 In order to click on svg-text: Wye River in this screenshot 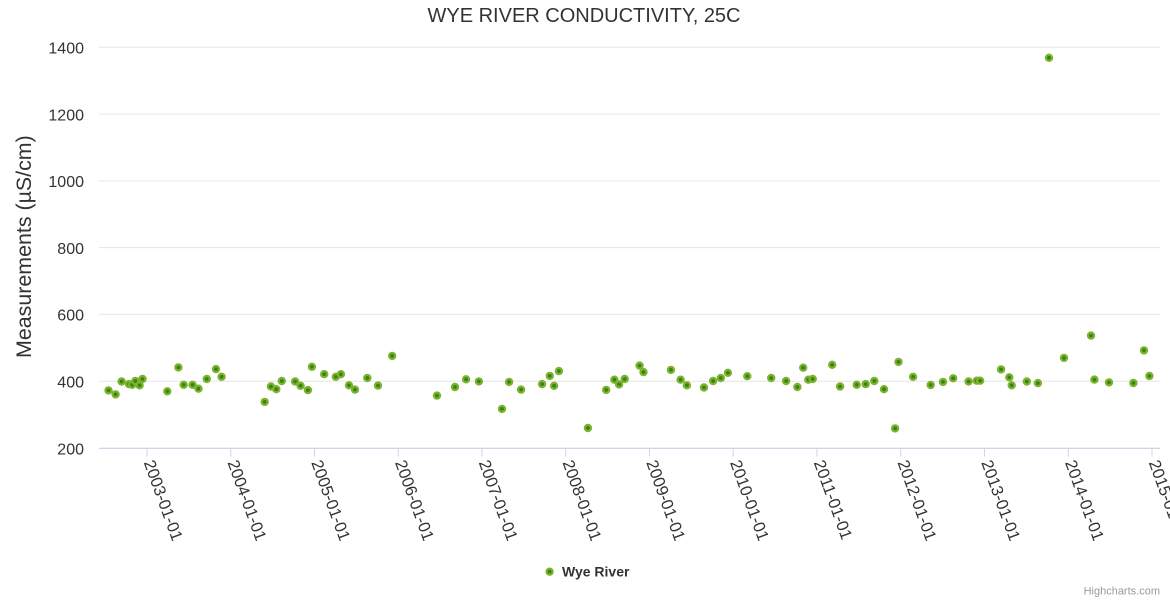, I will do `click(596, 572)`.